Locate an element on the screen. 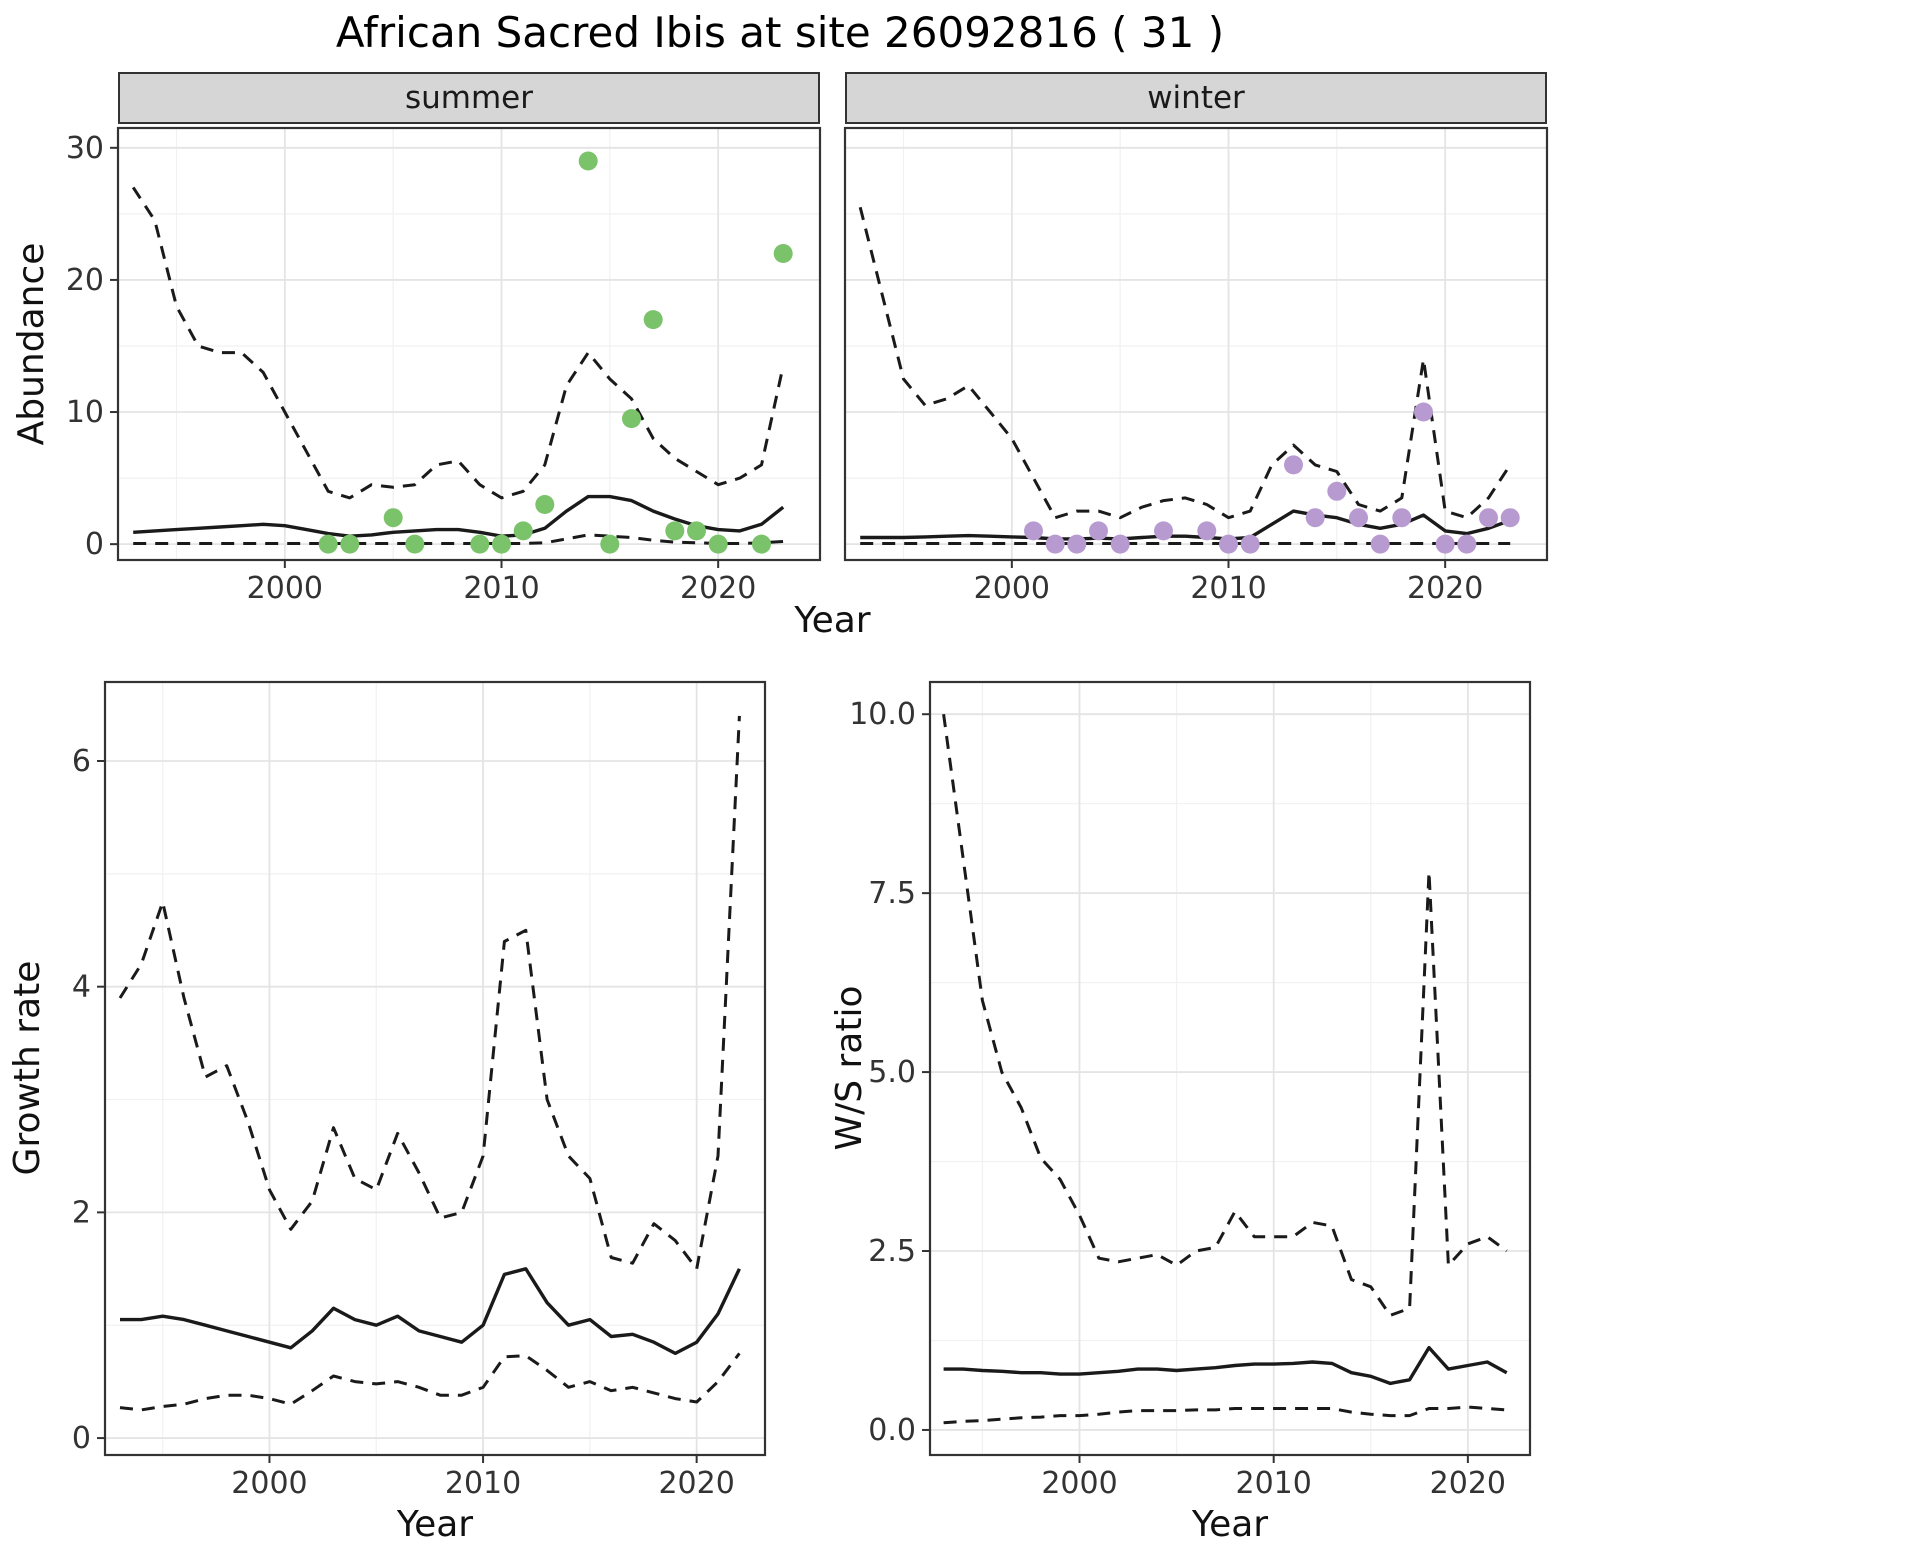  y-tick-label: 30 is located at coordinates (85, 148).